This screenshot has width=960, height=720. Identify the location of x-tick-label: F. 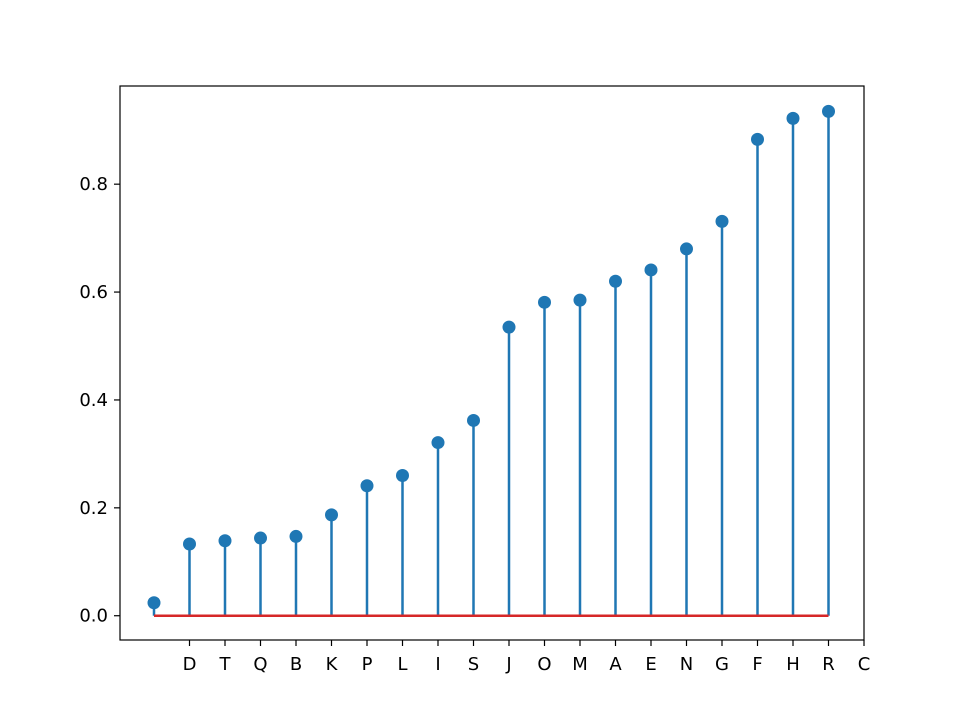
(757, 664).